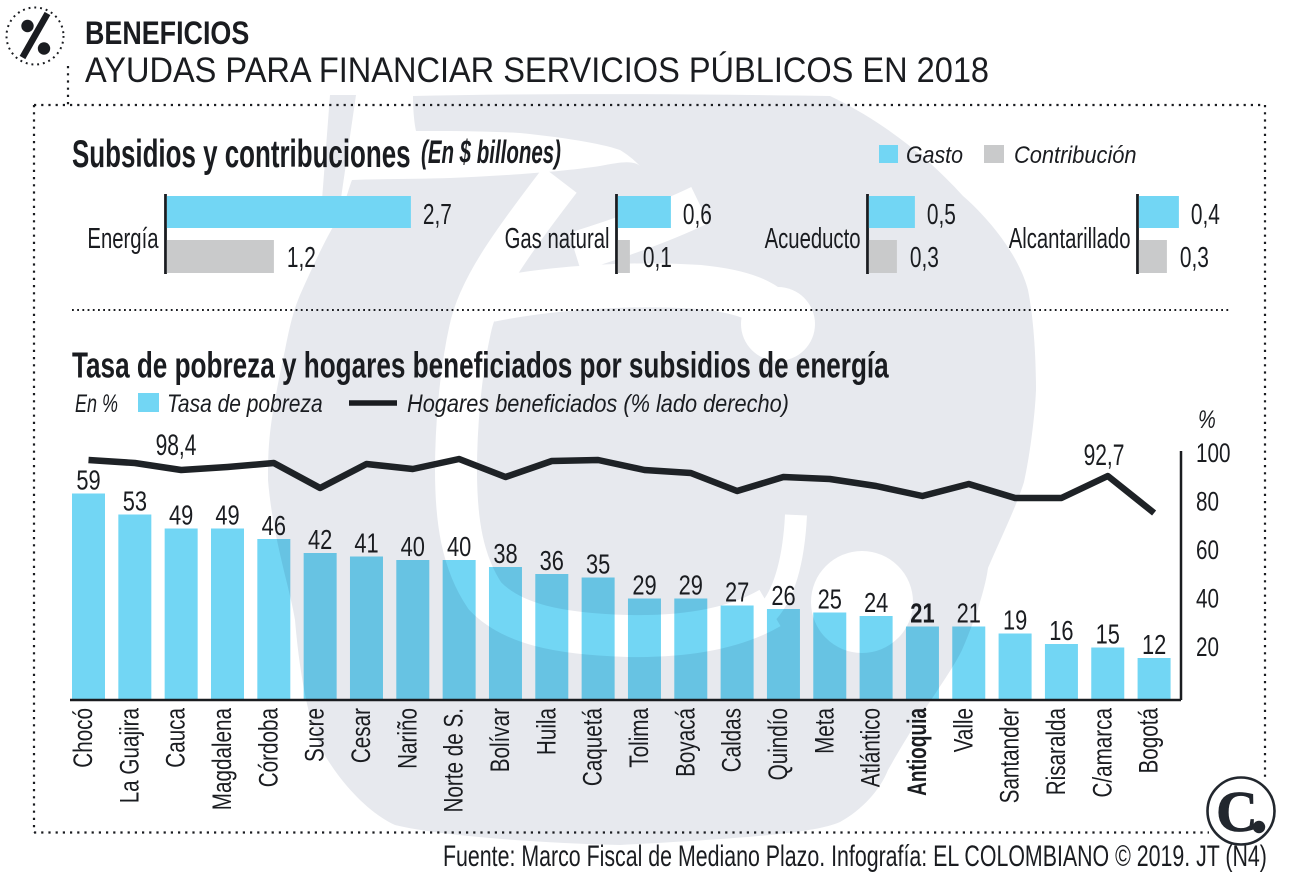 The image size is (1297, 877). Describe the element at coordinates (813, 239) in the screenshot. I see `svg-text: Acueducto` at that location.